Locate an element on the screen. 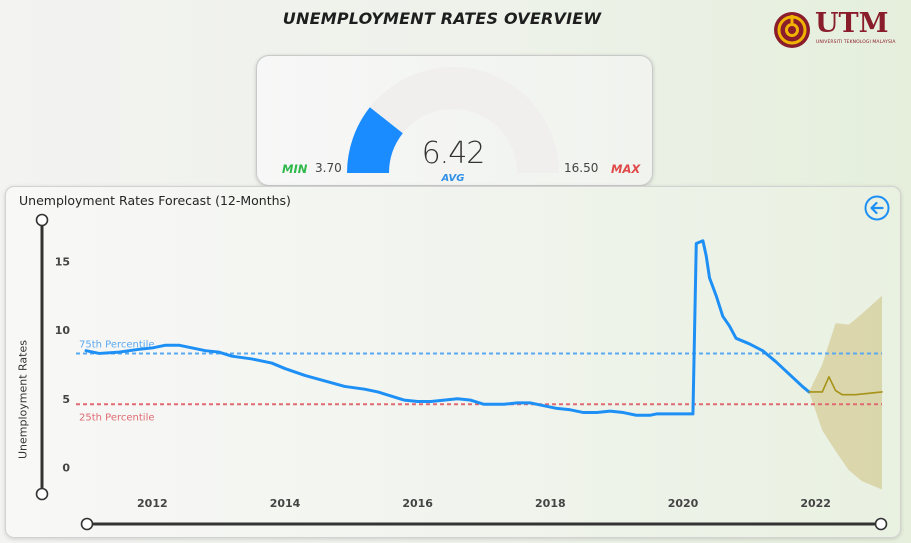 This screenshot has width=911, height=543. gauge-avg-value: 6.42 is located at coordinates (453, 153).